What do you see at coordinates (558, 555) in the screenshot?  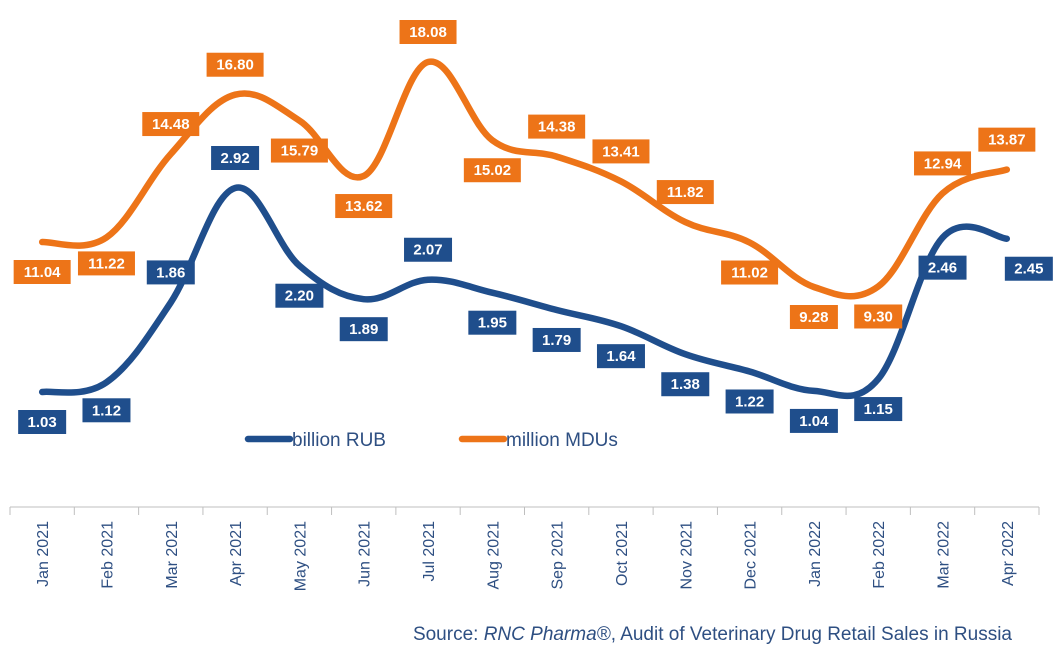 I see `x-tick-label: Sep 2021` at bounding box center [558, 555].